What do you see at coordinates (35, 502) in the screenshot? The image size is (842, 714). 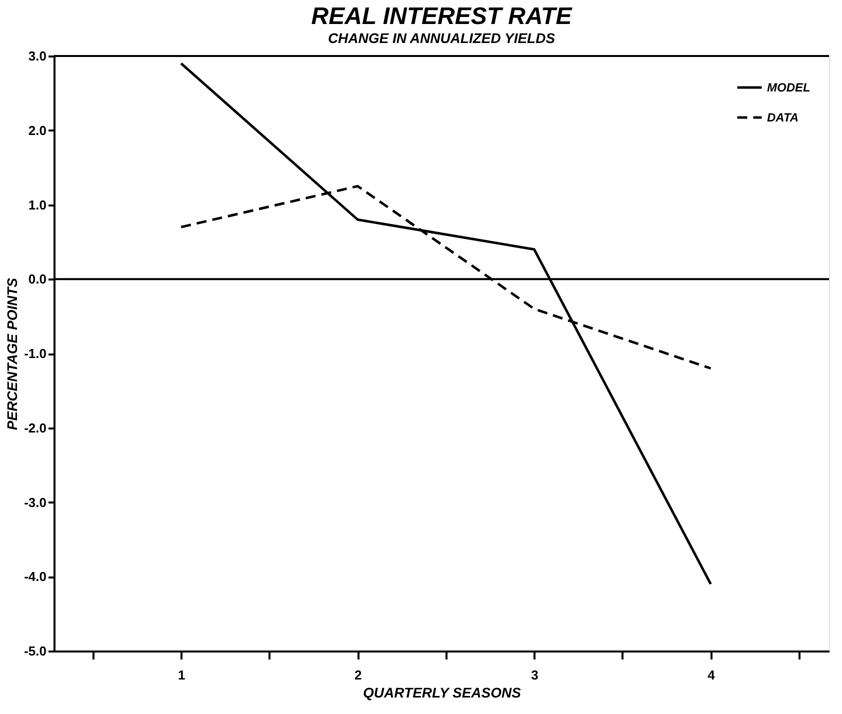 I see `y-tick-label: -3.0` at bounding box center [35, 502].